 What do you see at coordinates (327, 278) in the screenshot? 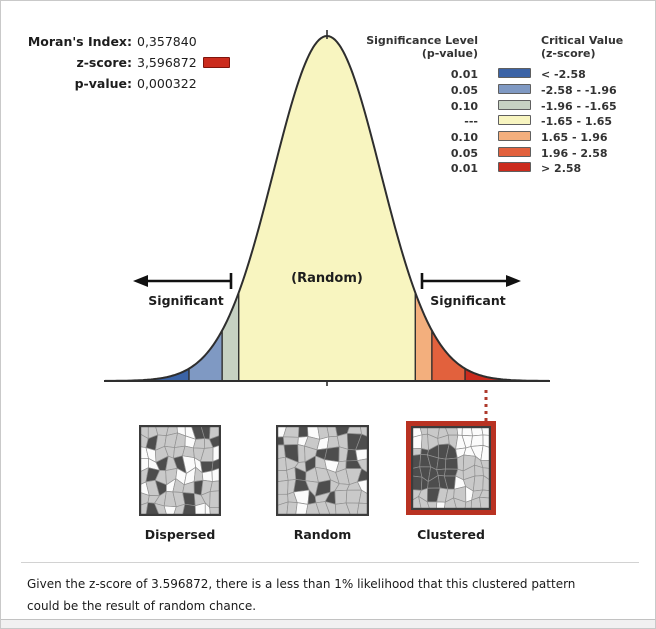
I see `random-zone-label: (Random)` at bounding box center [327, 278].